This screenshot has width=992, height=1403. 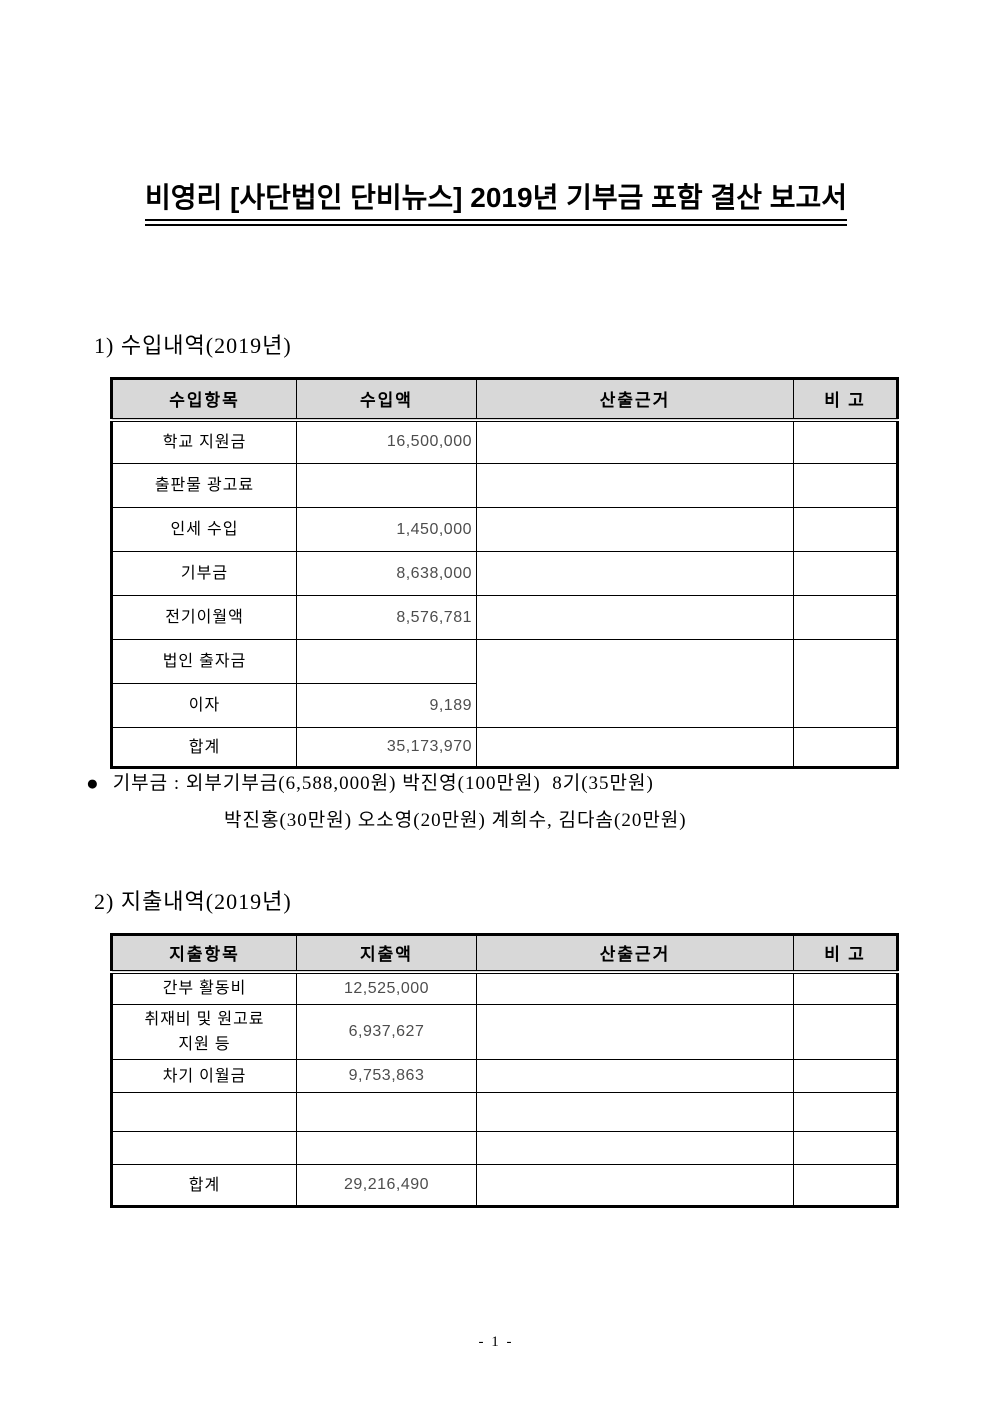 I want to click on header-row: 수입항목 수입액 산출근거 비 고, so click(x=504, y=400).